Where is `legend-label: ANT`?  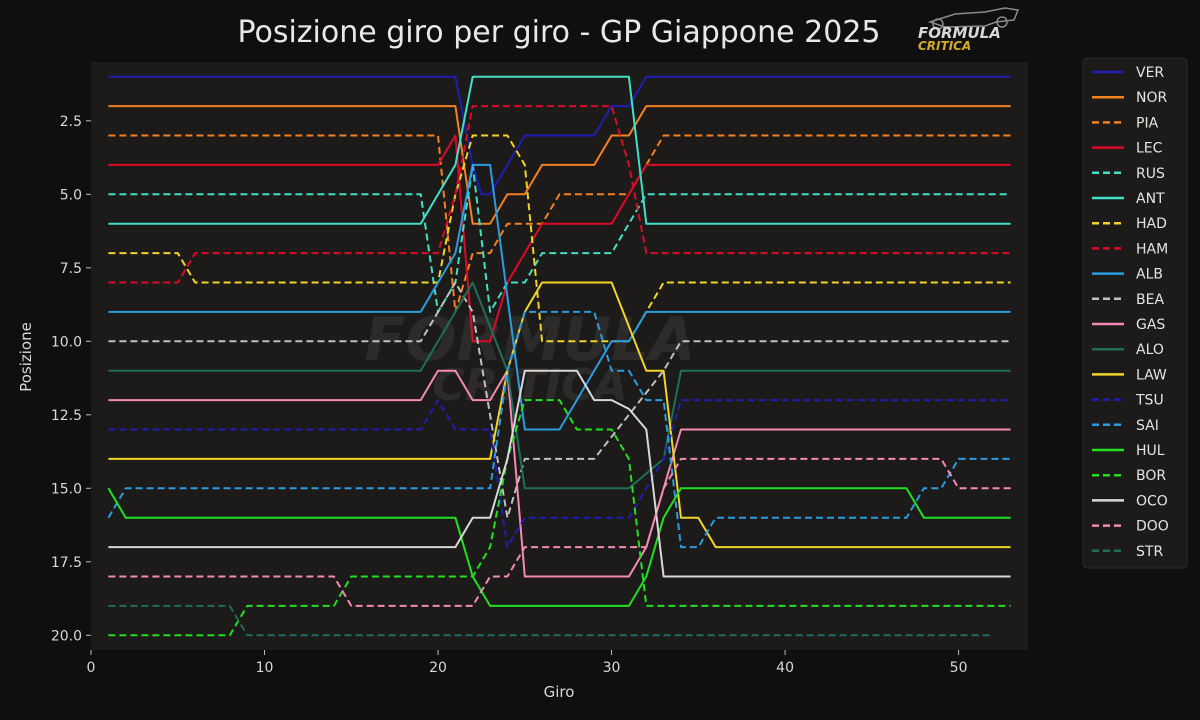 legend-label: ANT is located at coordinates (1150, 199).